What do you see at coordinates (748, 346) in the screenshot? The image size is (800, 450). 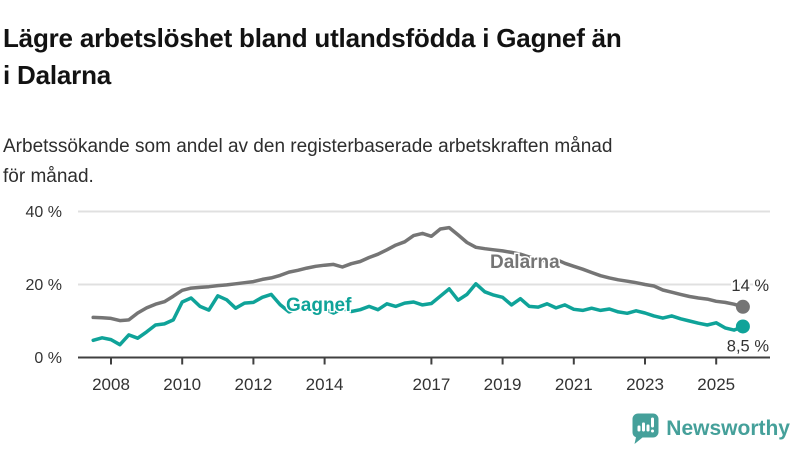 I see `end-value-label-gagnef: 8,5 %` at bounding box center [748, 346].